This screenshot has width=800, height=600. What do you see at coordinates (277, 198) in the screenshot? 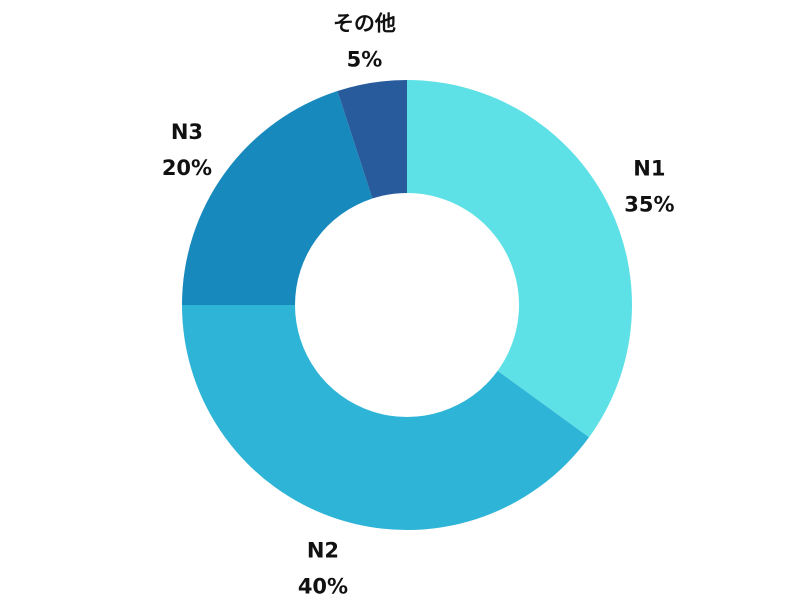
I see `slice-n3` at bounding box center [277, 198].